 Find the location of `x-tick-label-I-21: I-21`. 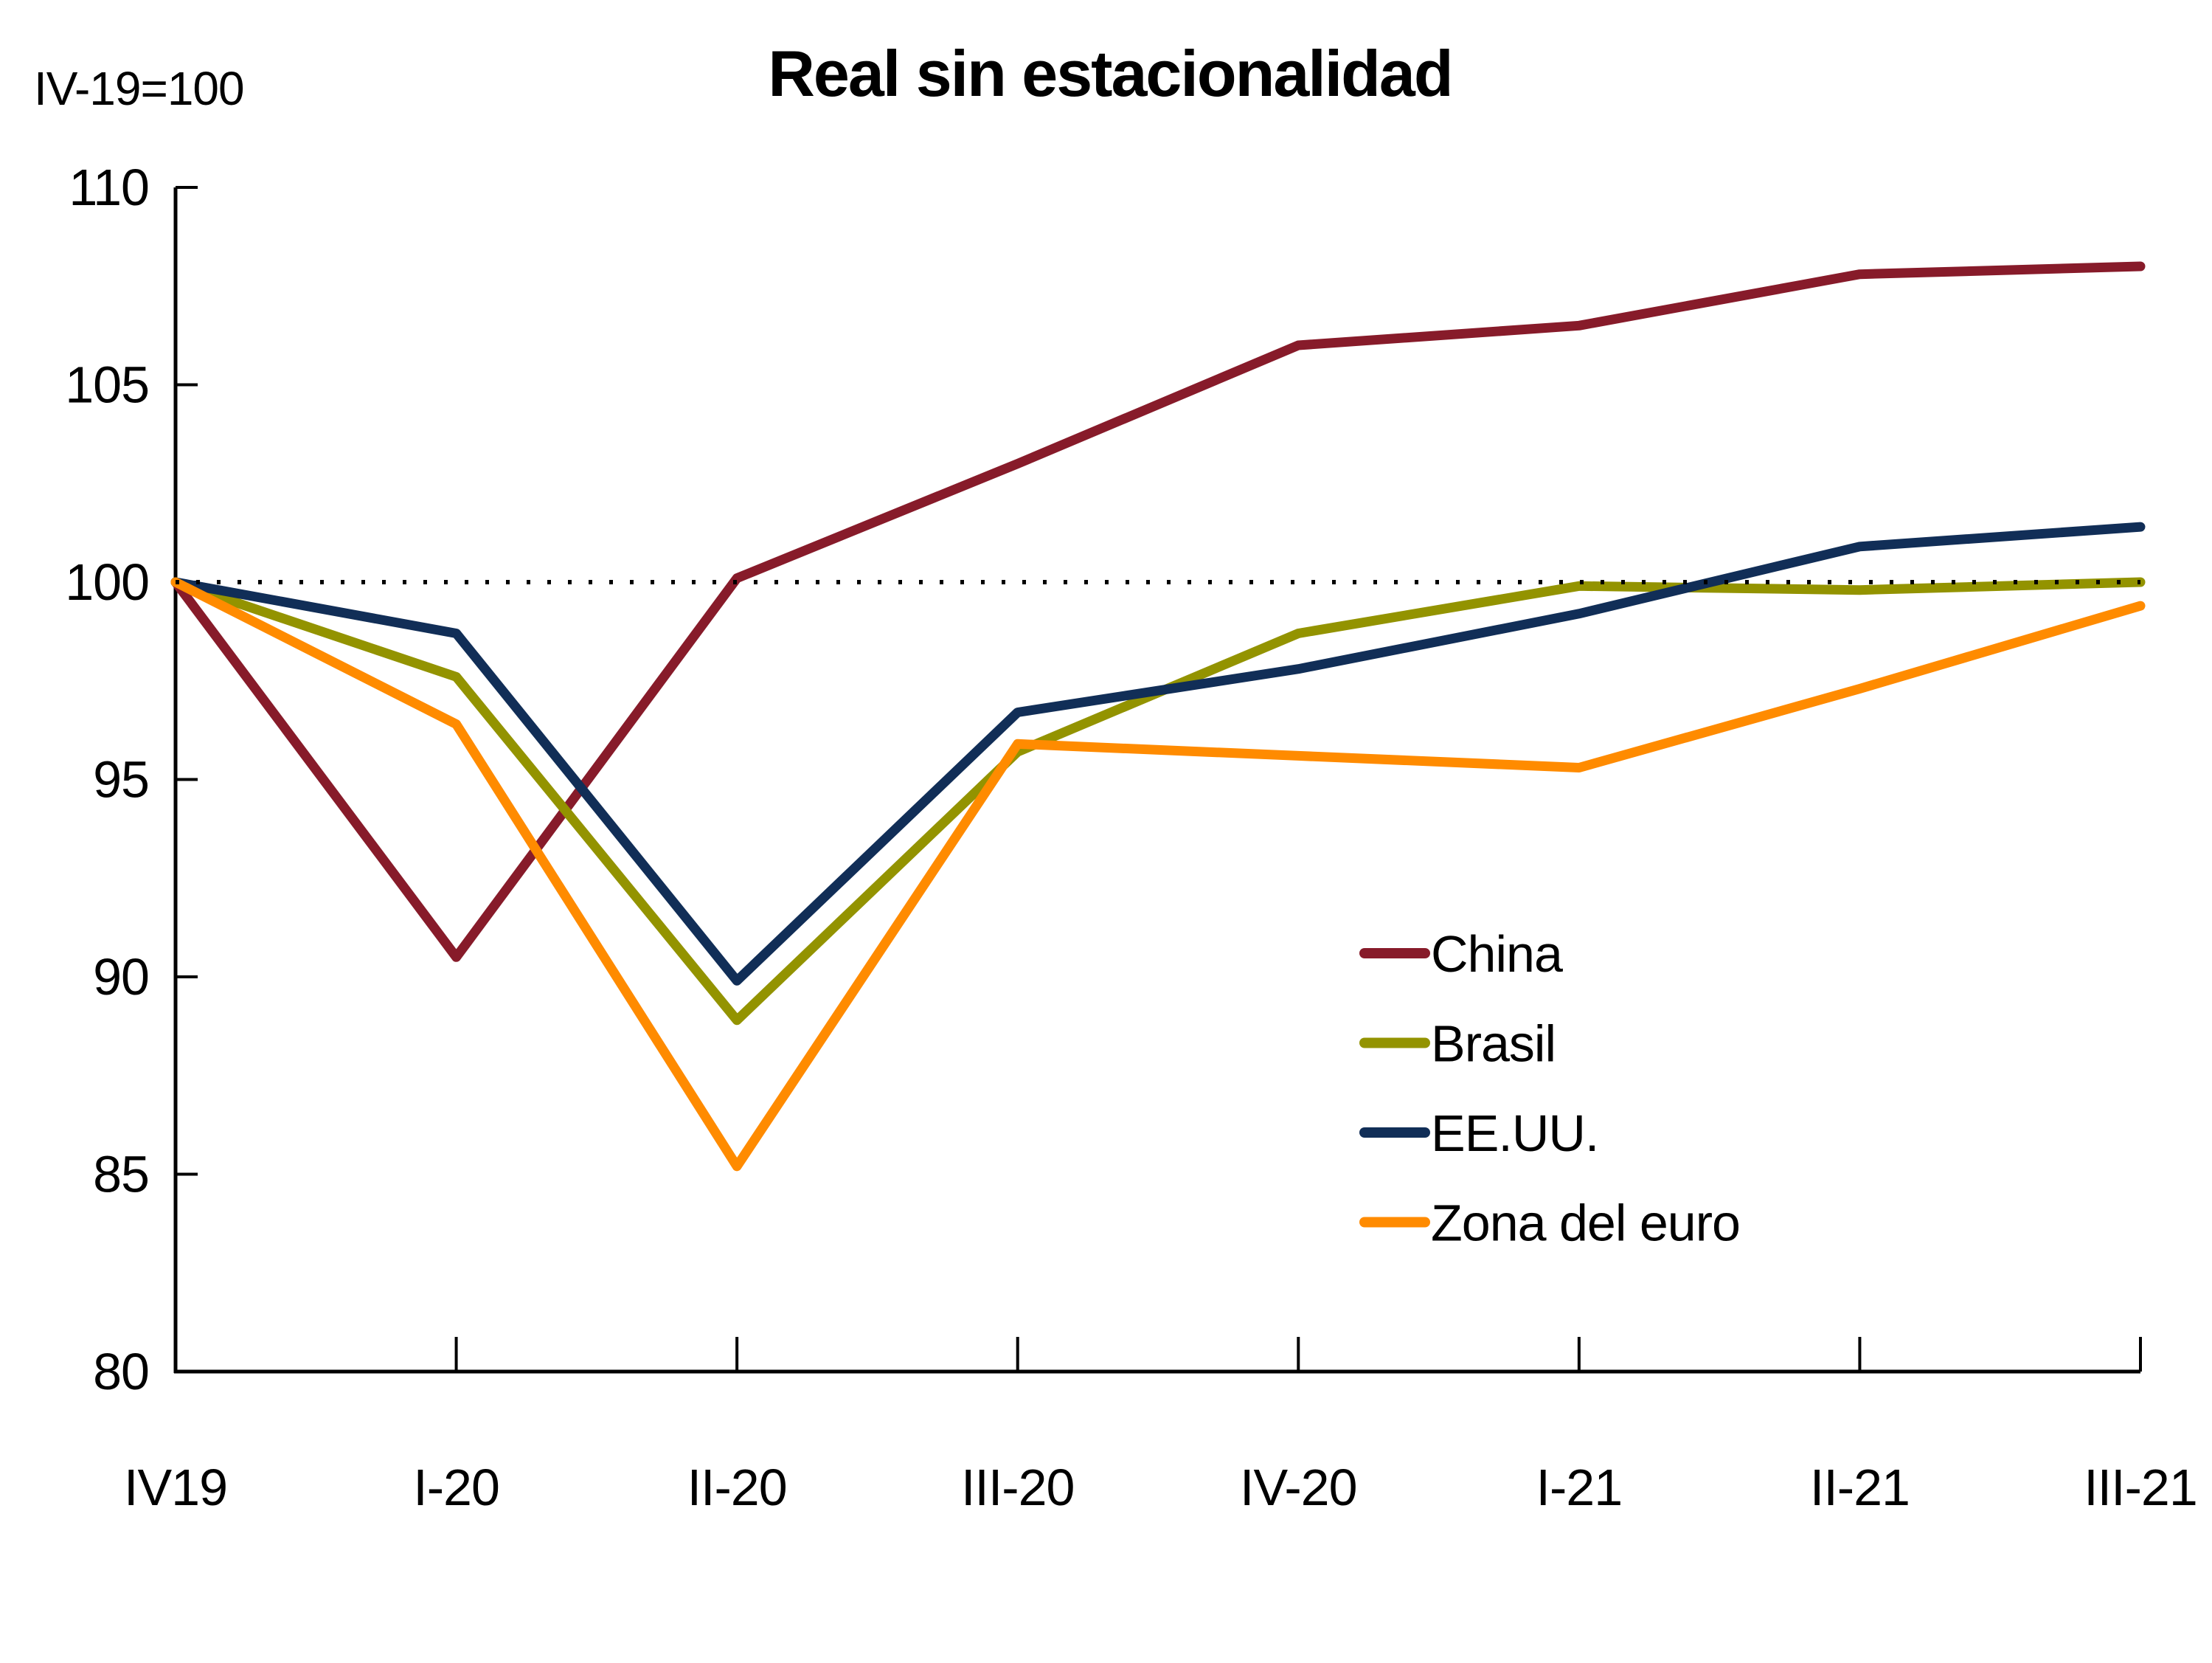

x-tick-label-I-21: I-21 is located at coordinates (1580, 1487).